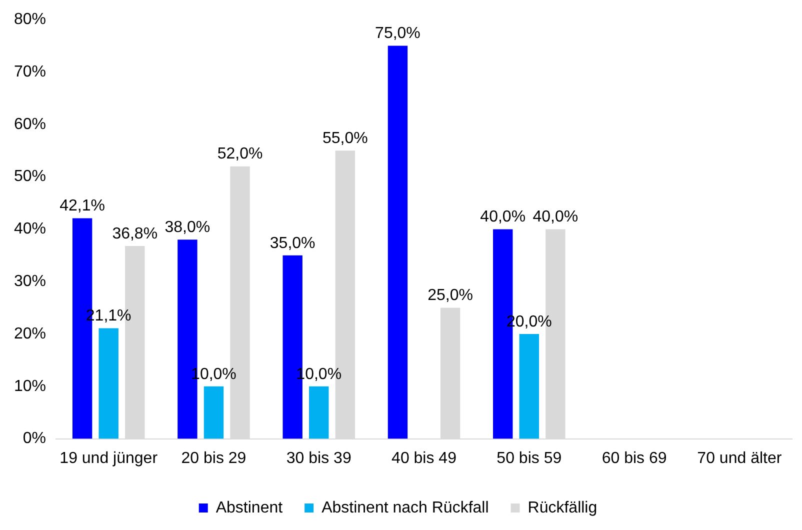 The image size is (802, 530). I want to click on y-tick-label: 80%, so click(30, 19).